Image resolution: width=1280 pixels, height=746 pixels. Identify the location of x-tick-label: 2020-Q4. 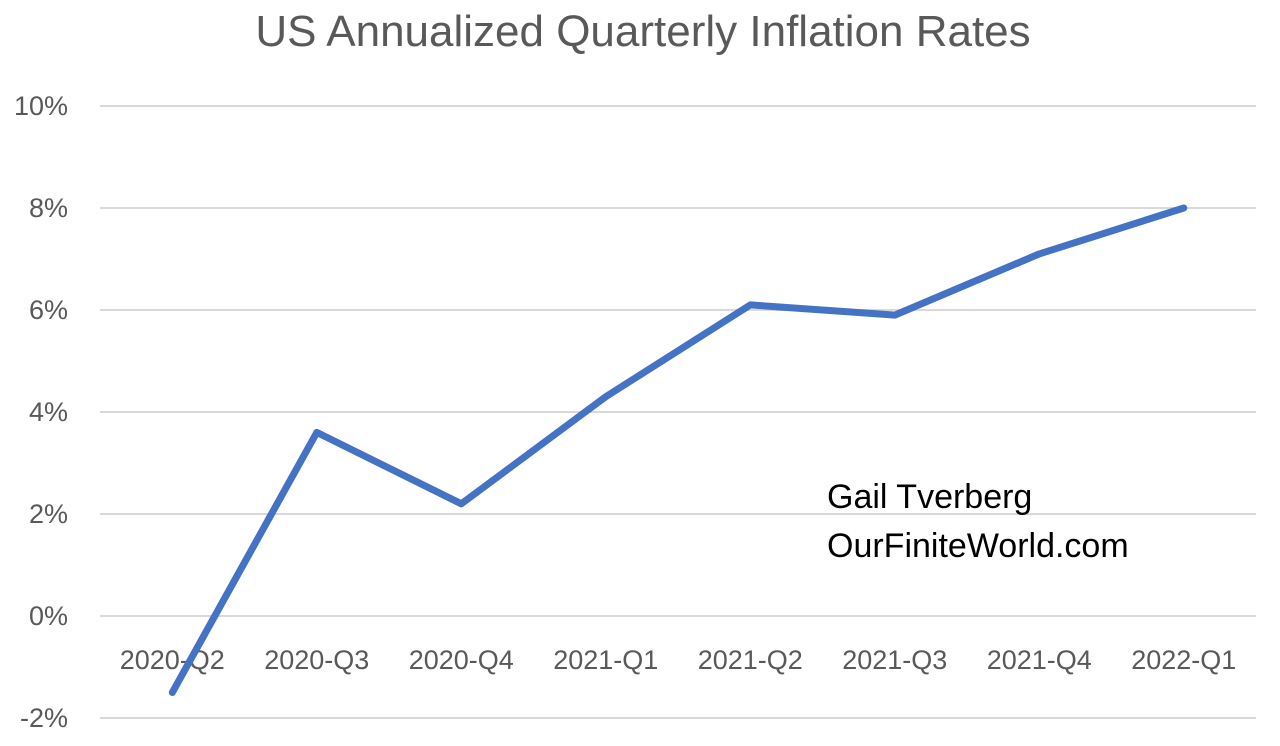
(461, 660).